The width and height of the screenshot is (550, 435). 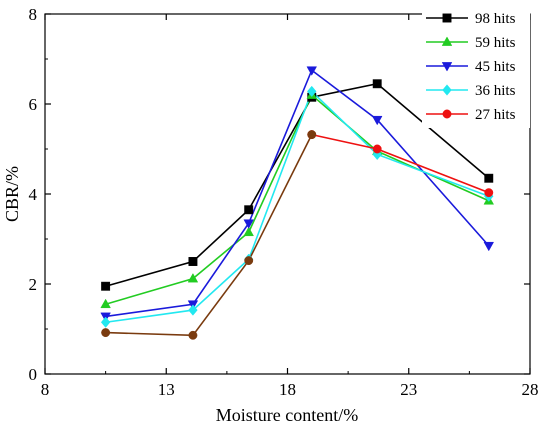 I want to click on legend-label: 59 hits, so click(x=495, y=43).